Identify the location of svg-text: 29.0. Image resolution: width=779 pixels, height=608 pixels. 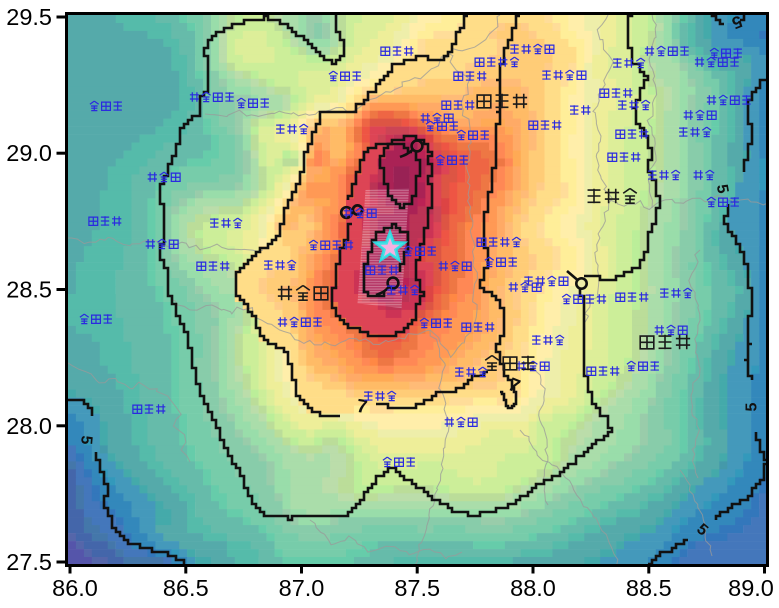
(29, 153).